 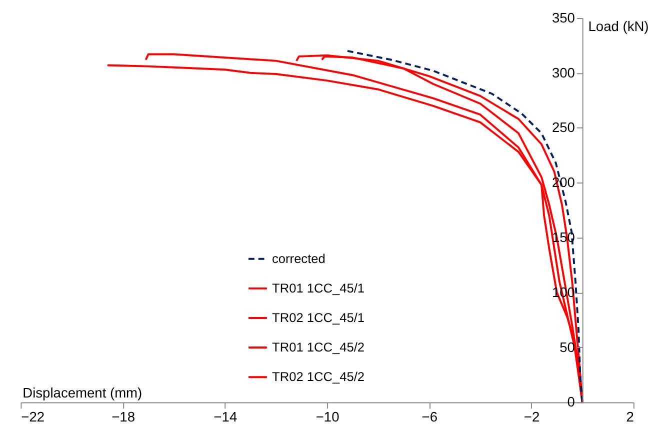 What do you see at coordinates (82, 392) in the screenshot?
I see `x-axis-title: Displacement (mm)` at bounding box center [82, 392].